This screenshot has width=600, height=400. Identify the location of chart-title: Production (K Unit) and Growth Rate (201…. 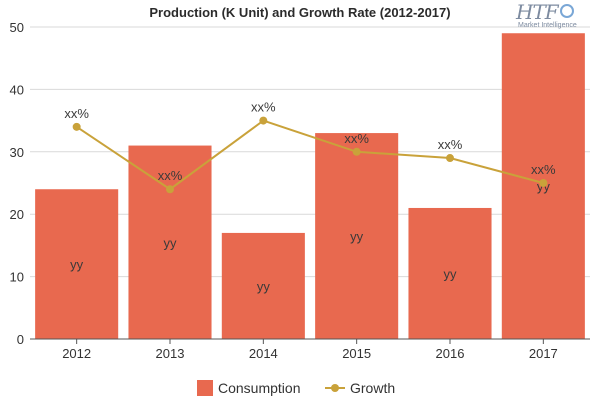
(299, 12).